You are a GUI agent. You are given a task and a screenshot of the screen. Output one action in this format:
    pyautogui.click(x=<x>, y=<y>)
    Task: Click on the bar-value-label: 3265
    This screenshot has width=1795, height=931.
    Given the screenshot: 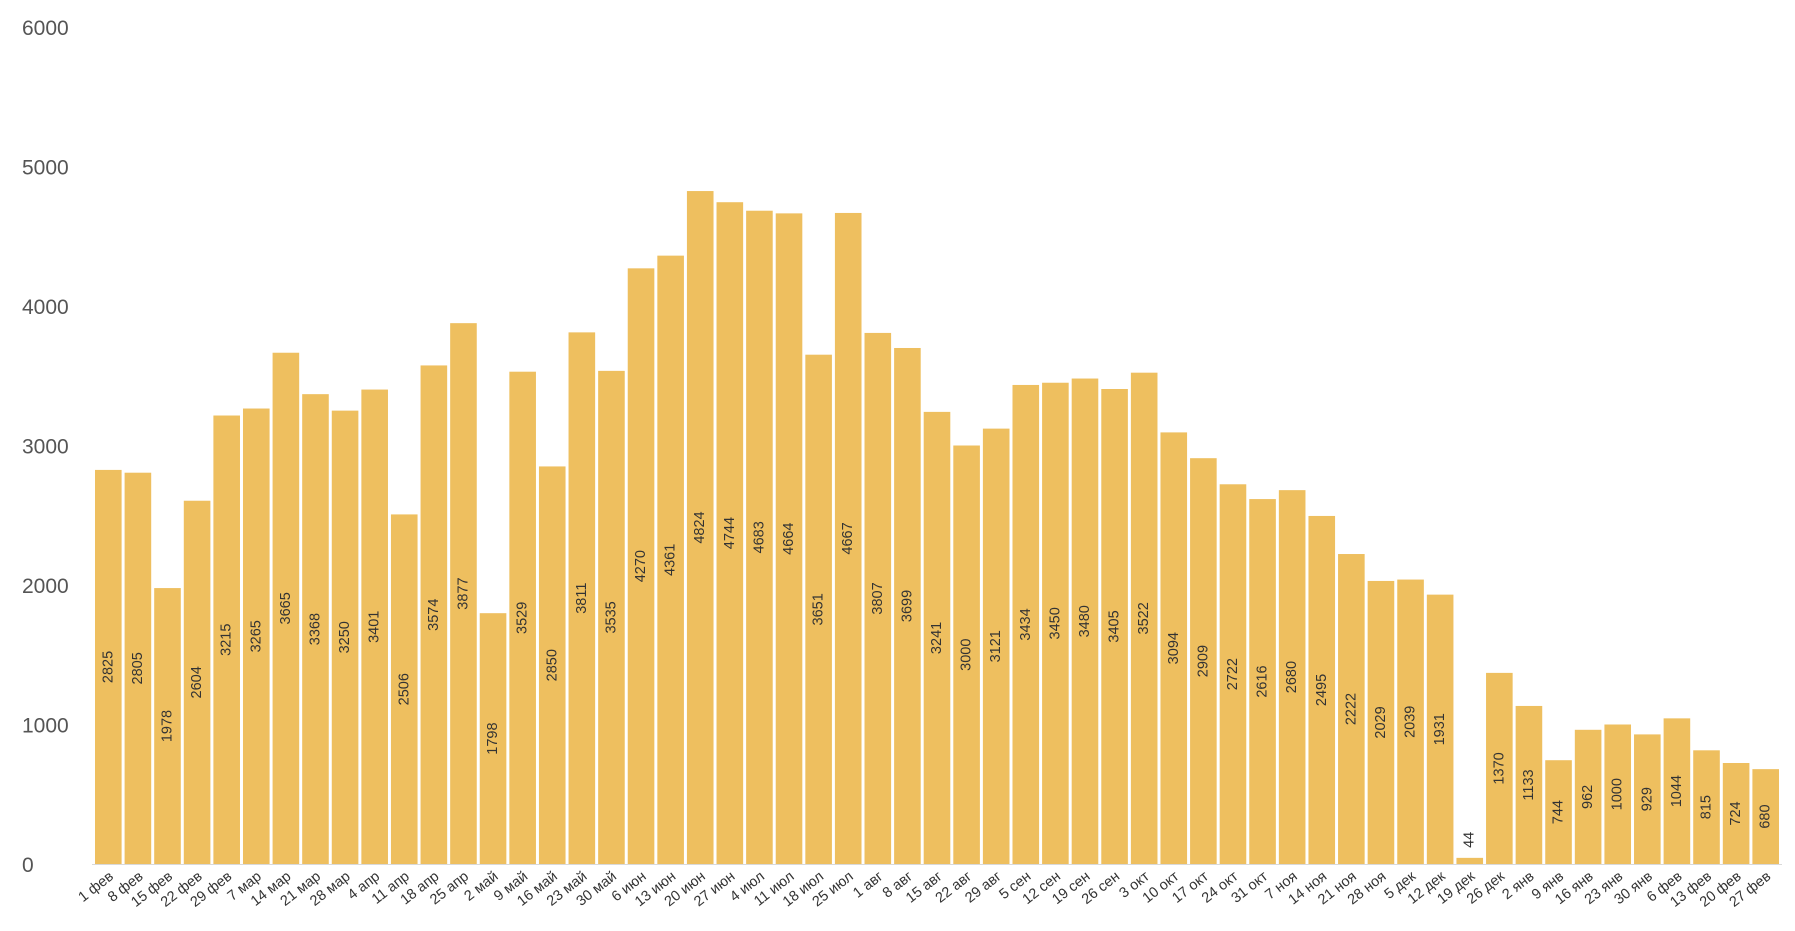 What is the action you would take?
    pyautogui.click(x=256, y=636)
    